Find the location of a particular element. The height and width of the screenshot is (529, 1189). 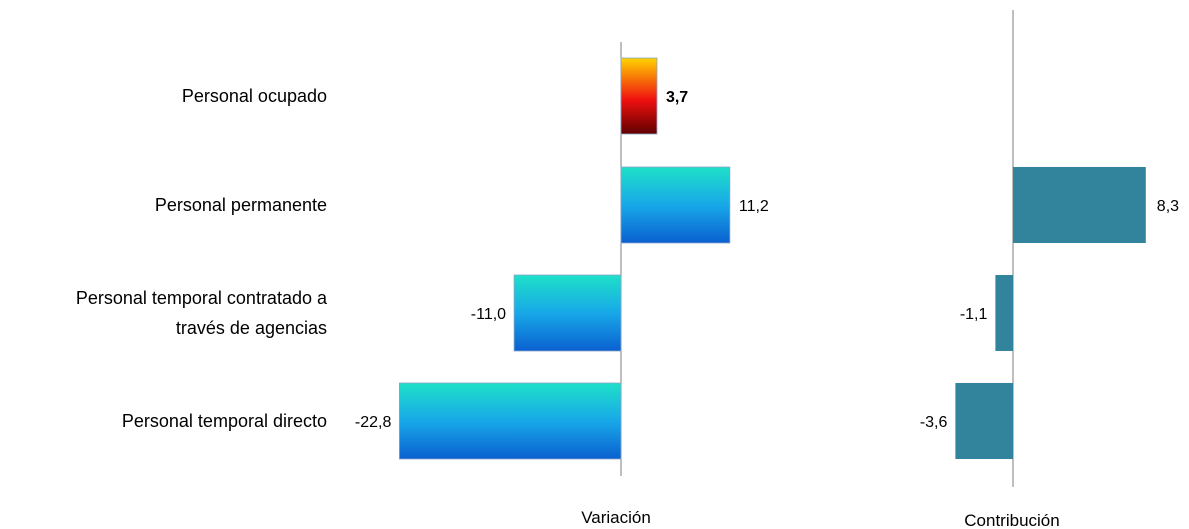

category-label: Personal ocupado is located at coordinates (254, 96).